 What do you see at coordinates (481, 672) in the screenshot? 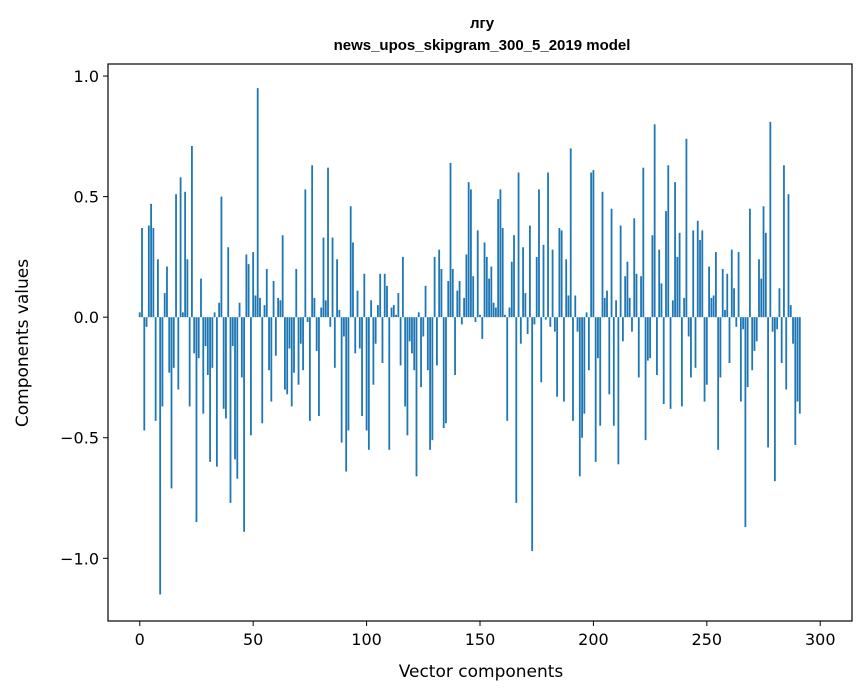
I see `x-axis-label: Vector components` at bounding box center [481, 672].